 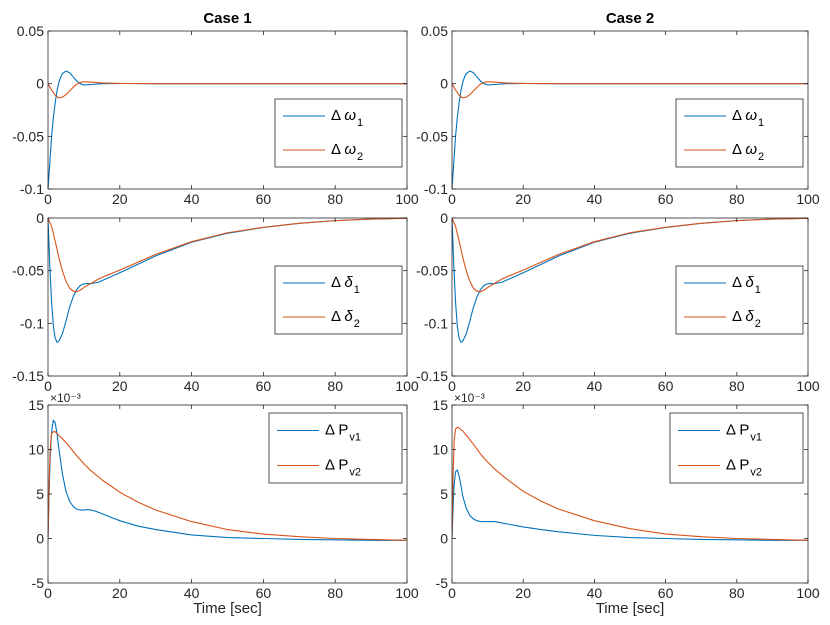 What do you see at coordinates (746, 319) in the screenshot?
I see `chart-4-legend-label-2: Δ δ2` at bounding box center [746, 319].